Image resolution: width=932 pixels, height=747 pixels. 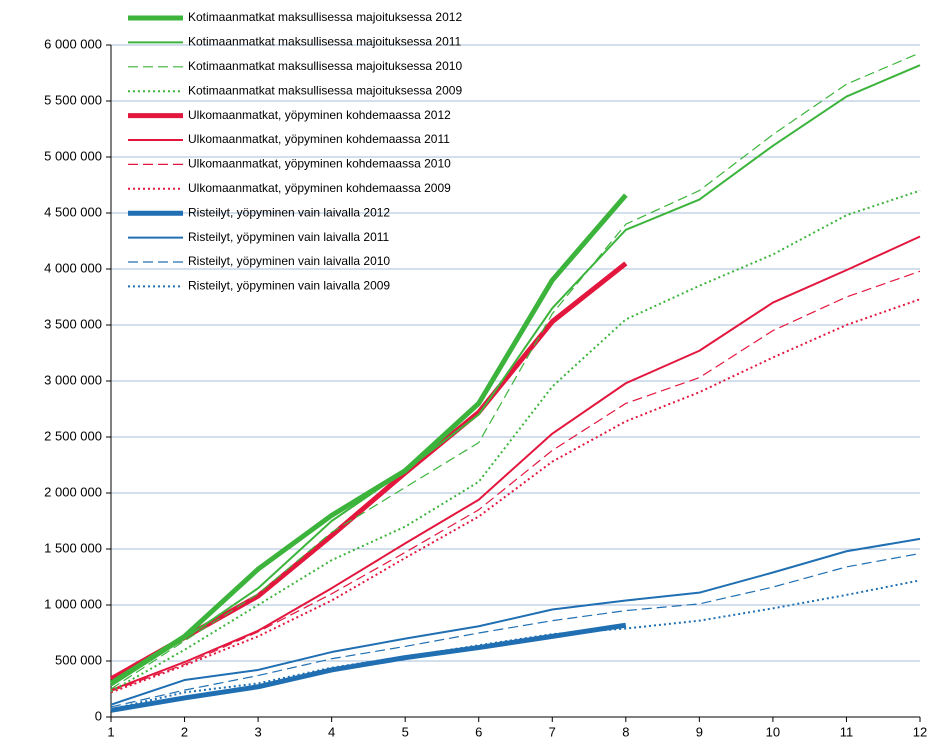 I want to click on x-tick-label: 5, so click(x=405, y=731).